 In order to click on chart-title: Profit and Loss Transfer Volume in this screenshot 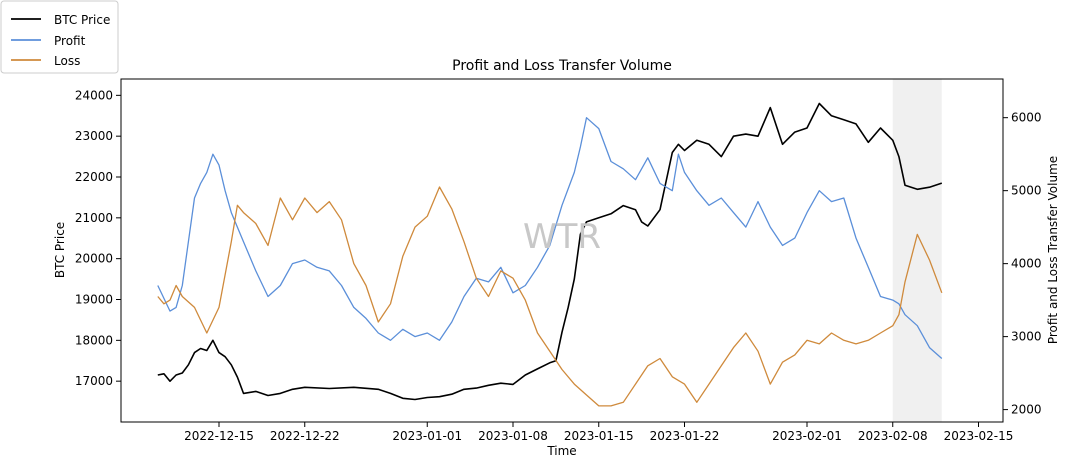, I will do `click(562, 66)`.